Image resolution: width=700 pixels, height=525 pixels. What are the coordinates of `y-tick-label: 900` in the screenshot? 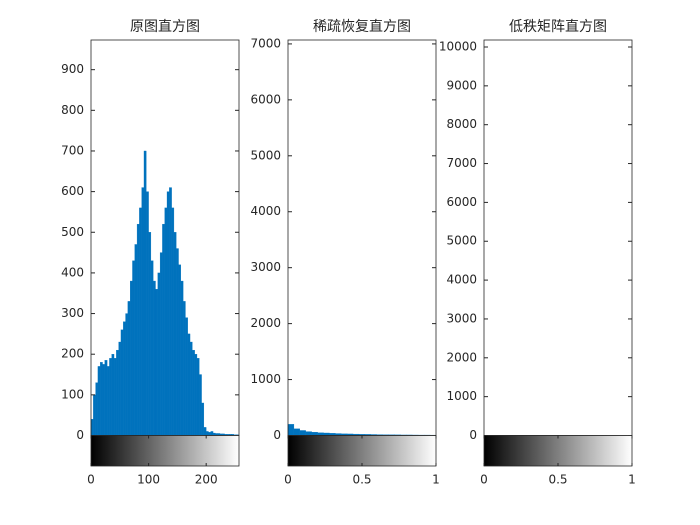 It's located at (72, 69).